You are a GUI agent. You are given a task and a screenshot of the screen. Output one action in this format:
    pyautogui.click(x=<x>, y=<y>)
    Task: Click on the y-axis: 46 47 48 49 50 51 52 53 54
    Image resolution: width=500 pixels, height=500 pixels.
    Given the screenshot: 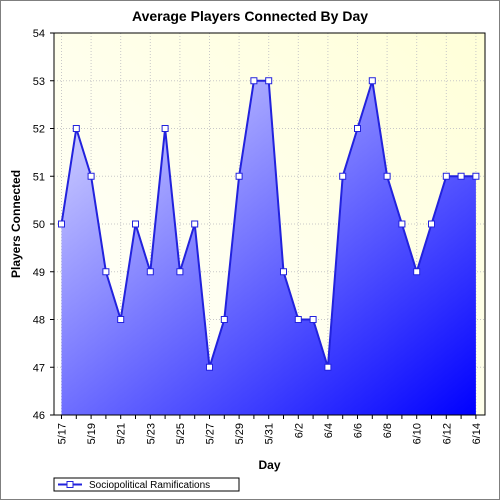 What is the action you would take?
    pyautogui.click(x=43, y=225)
    